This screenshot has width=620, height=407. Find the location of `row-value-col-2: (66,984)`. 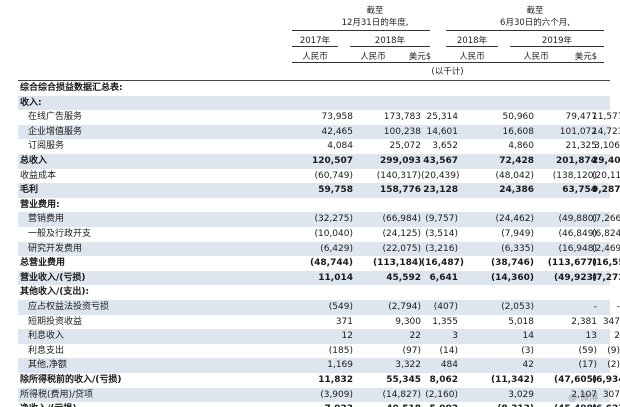

row-value-col-2: (66,984) is located at coordinates (401, 219).